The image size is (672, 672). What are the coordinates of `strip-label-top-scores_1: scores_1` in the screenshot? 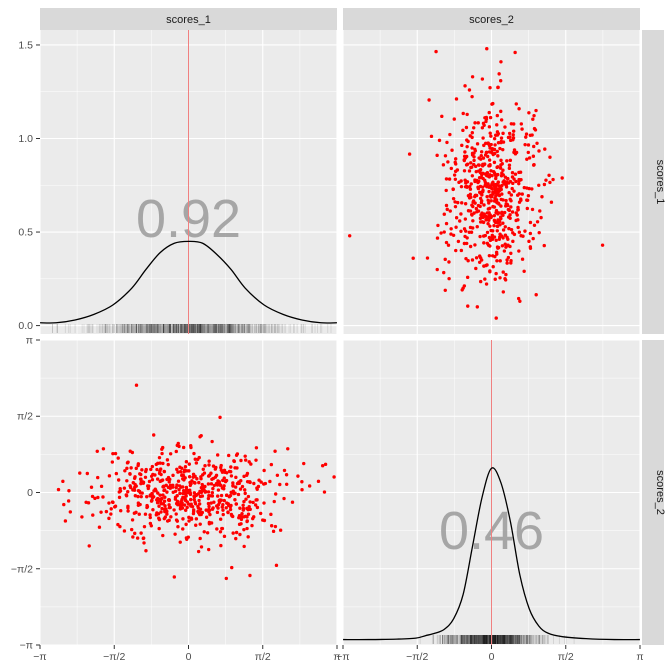 It's located at (188, 20).